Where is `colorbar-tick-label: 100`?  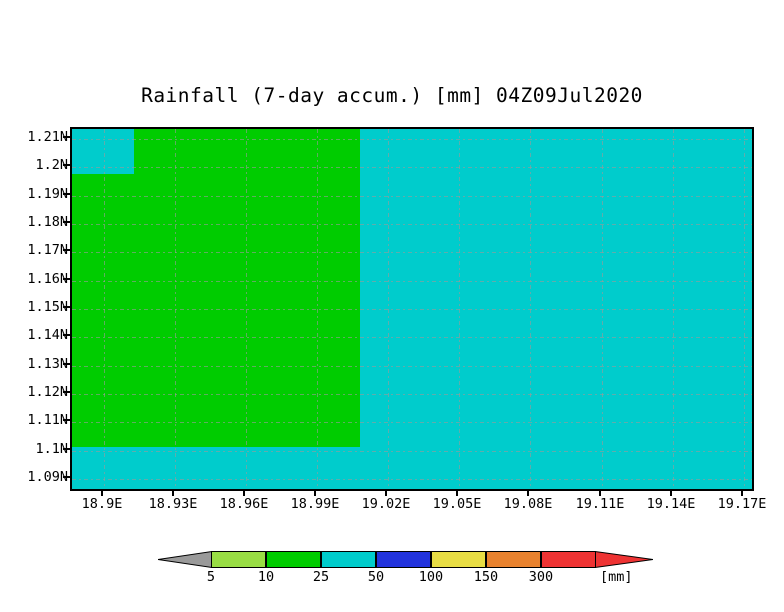
colorbar-tick-label: 100 is located at coordinates (431, 577).